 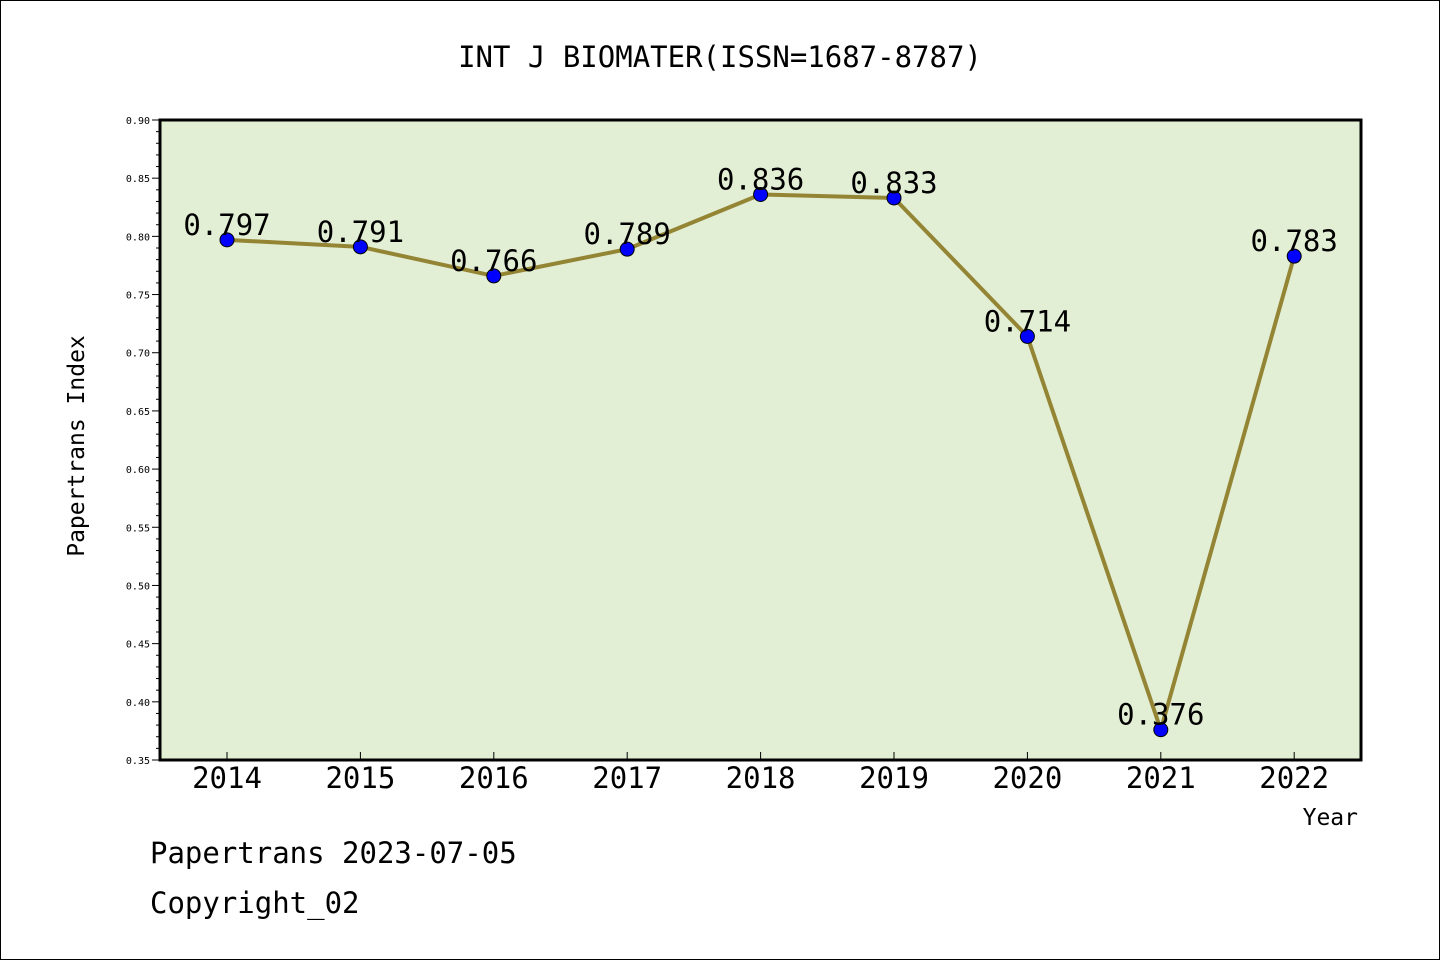 What do you see at coordinates (138, 121) in the screenshot?
I see `y-tick-label: 0.90` at bounding box center [138, 121].